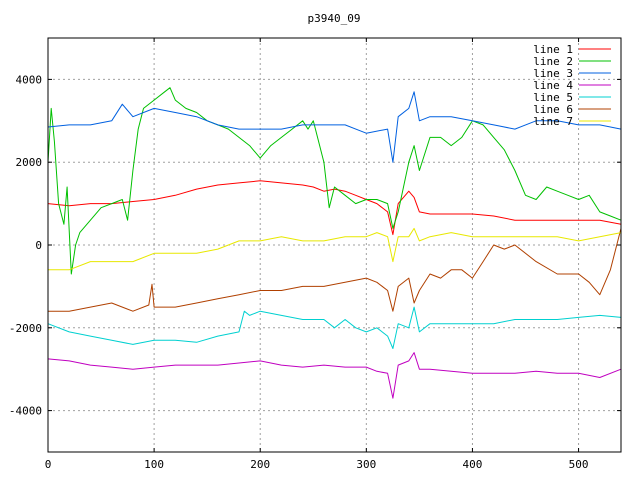 The image size is (640, 480). I want to click on x-tick-label: 0, so click(48, 464).